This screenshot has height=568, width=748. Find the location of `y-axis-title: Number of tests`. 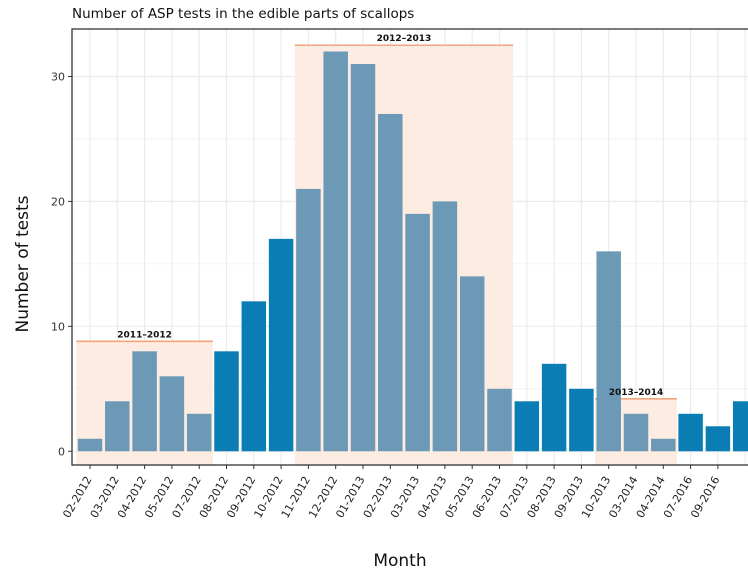

y-axis-title: Number of tests is located at coordinates (23, 263).